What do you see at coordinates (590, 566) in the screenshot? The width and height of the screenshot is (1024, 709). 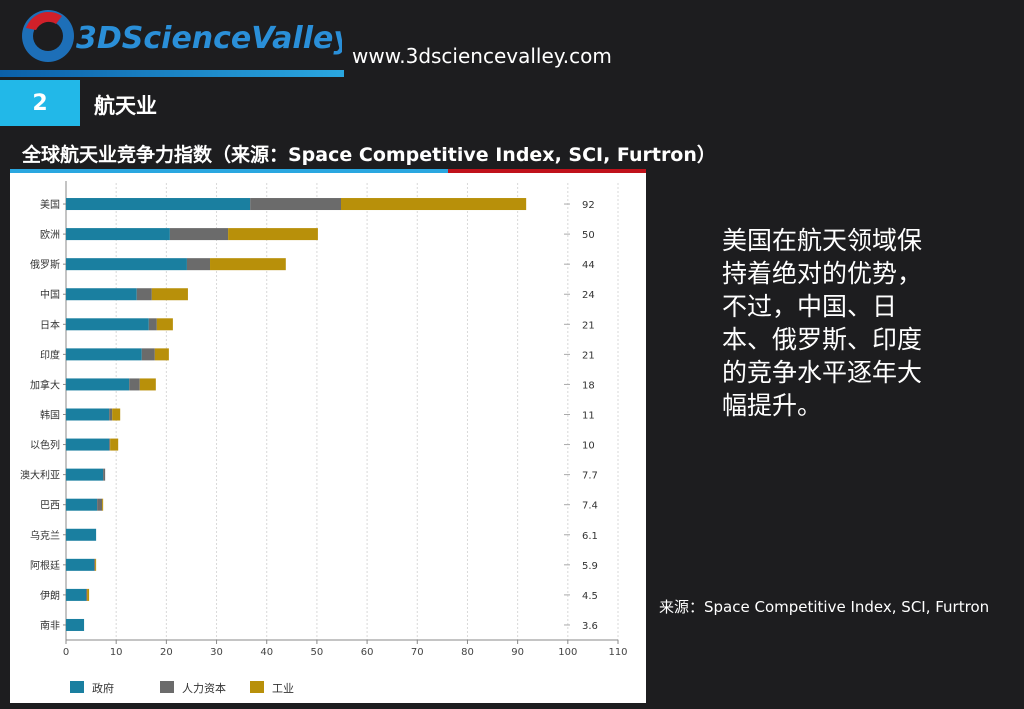 I see `total-label: 5.9` at bounding box center [590, 566].